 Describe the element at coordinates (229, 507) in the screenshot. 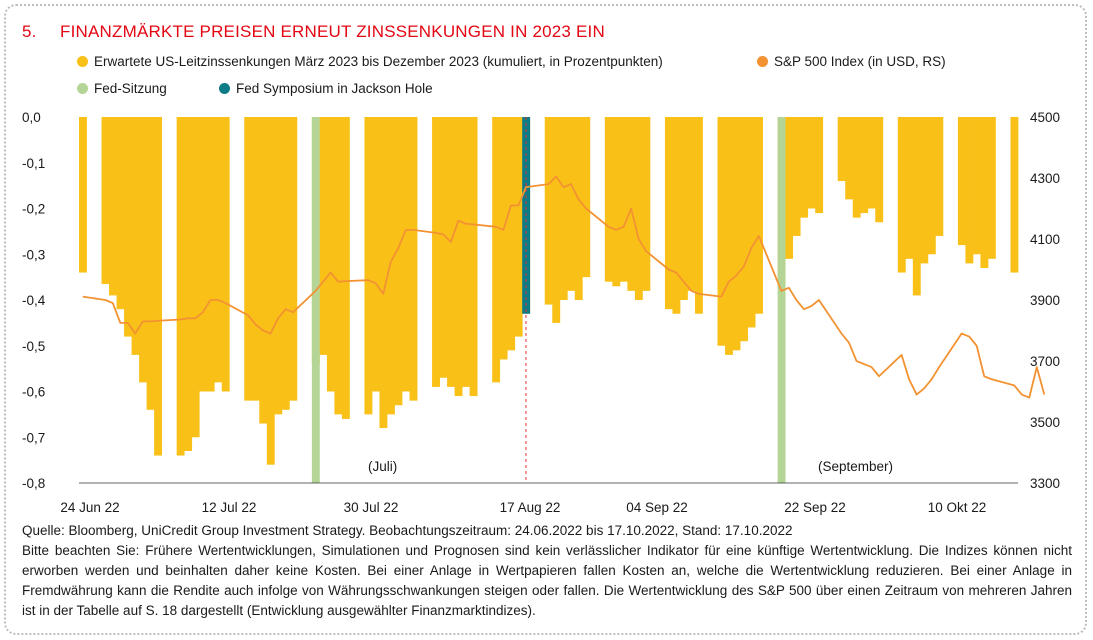

I see `x-tick-label: 12 Jul 22` at that location.